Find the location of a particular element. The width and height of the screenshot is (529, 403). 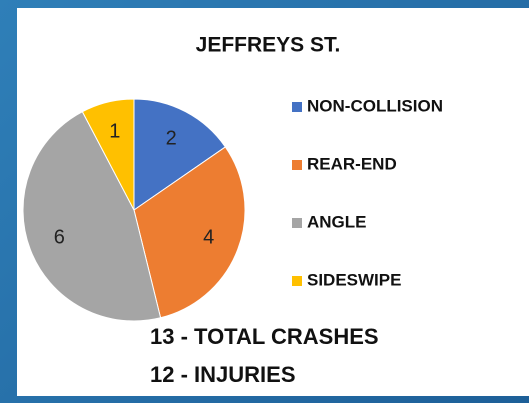

legend-label: REAR-END is located at coordinates (352, 163).